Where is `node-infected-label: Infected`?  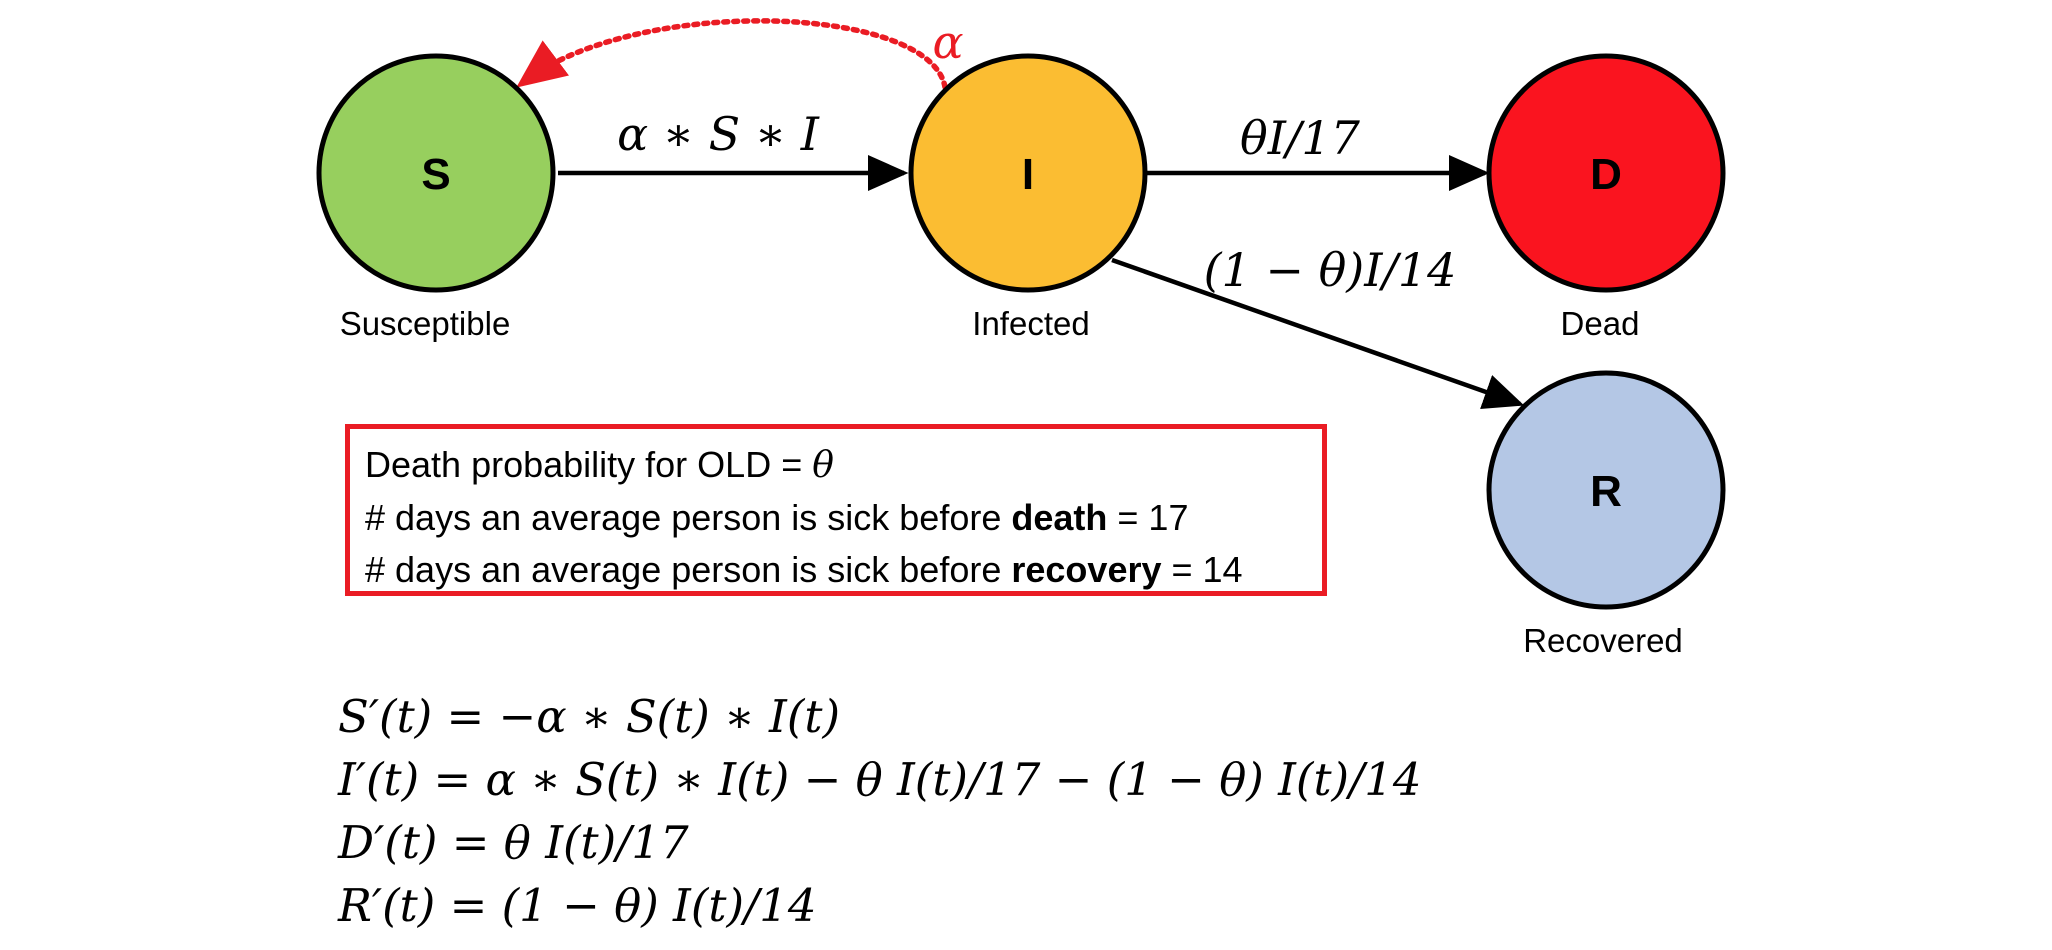
node-infected-label: Infected is located at coordinates (1030, 323).